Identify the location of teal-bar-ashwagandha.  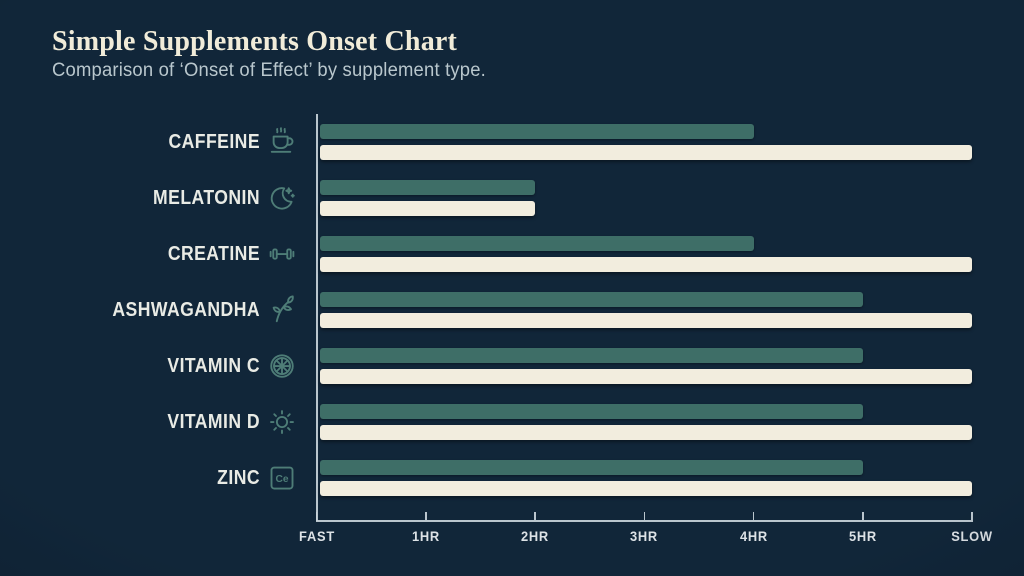
(591, 299).